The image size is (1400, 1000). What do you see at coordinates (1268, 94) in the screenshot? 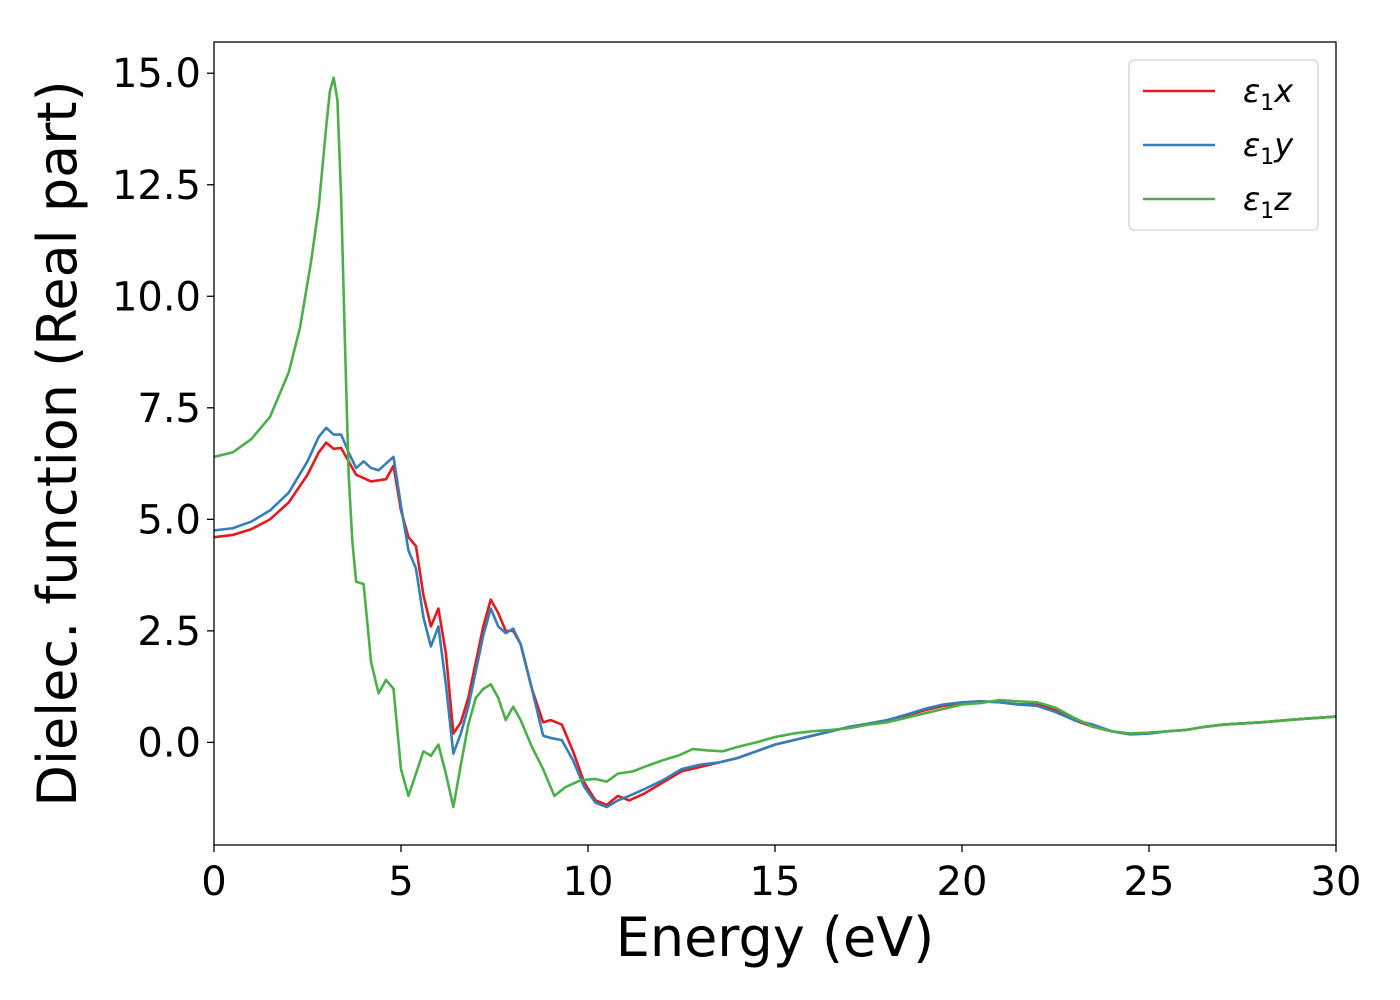
I see `legend-label: ε1x` at bounding box center [1268, 94].